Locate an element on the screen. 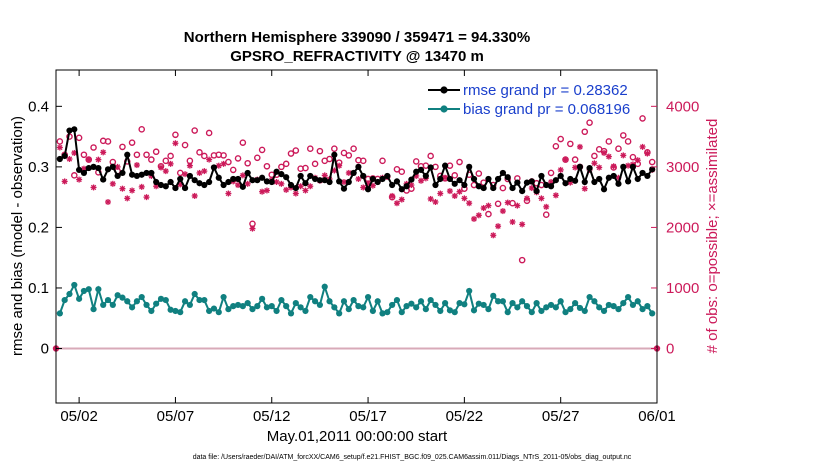  chart-subtitle: GPSRO_REFRACTIVITY @ 13470 m is located at coordinates (357, 56).